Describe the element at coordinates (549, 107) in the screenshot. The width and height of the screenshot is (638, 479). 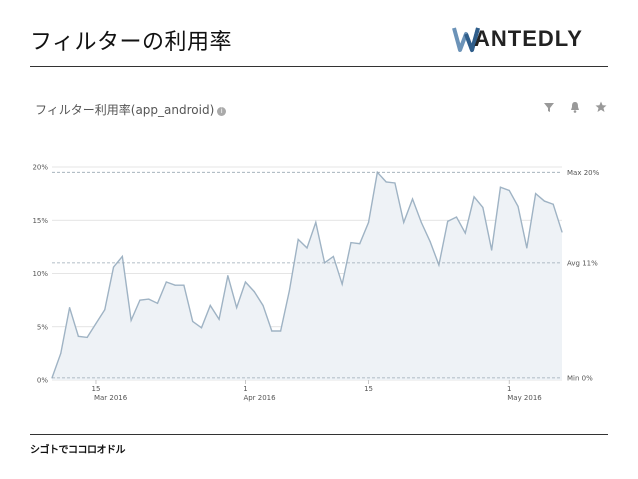
I see `filter-icon` at that location.